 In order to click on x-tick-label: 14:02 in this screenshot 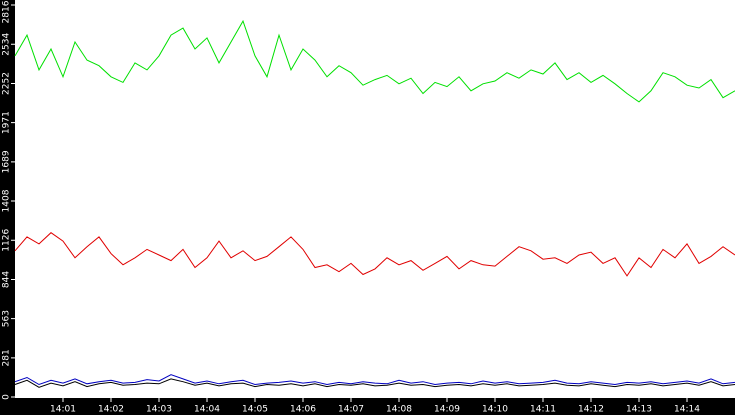, I will do `click(111, 410)`.